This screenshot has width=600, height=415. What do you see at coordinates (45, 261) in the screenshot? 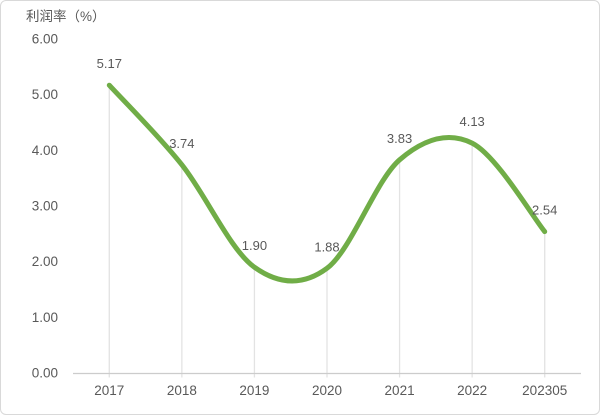
I see `y-axis-tick-label: 2.00` at bounding box center [45, 261].